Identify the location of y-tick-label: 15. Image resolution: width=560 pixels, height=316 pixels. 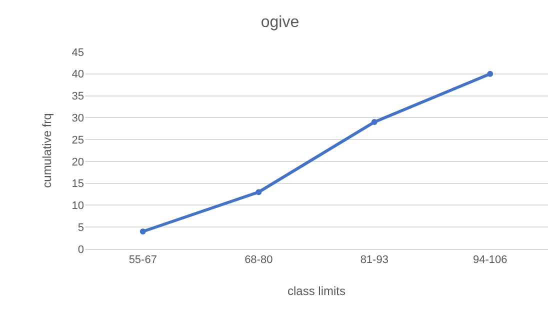
(78, 184).